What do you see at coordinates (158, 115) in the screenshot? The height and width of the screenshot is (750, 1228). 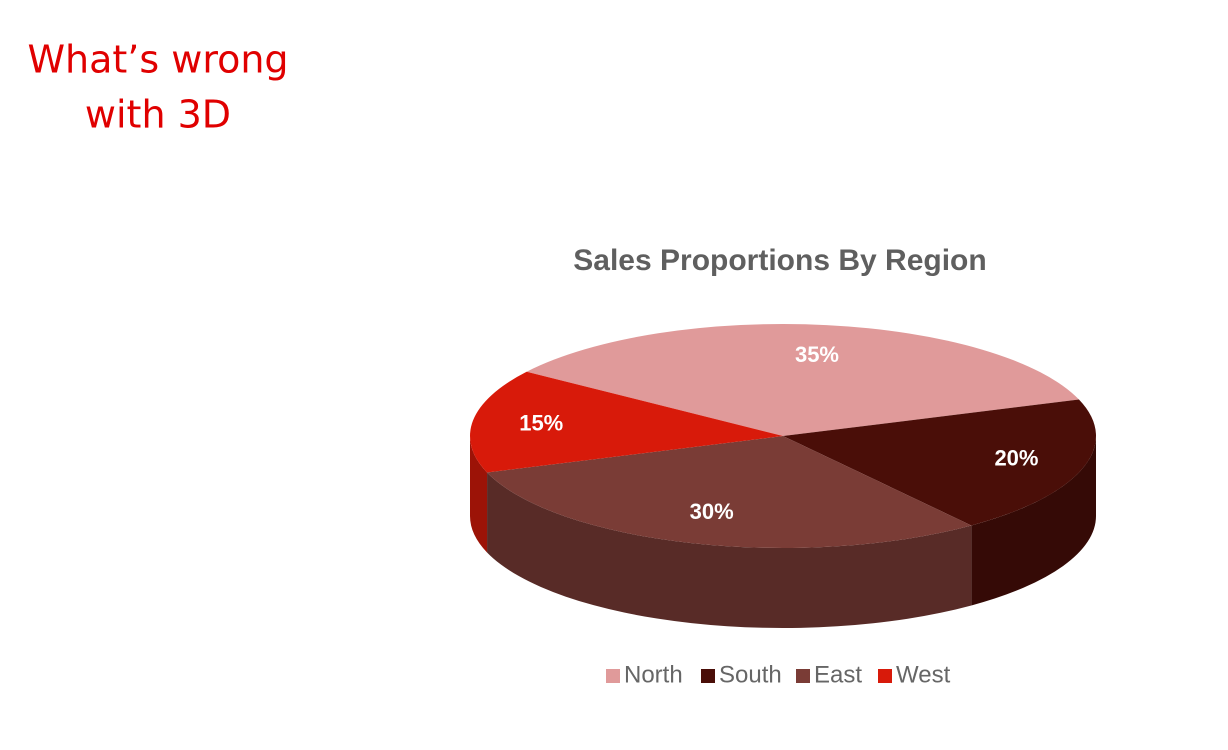 I see `slide-heading: with 3D` at bounding box center [158, 115].